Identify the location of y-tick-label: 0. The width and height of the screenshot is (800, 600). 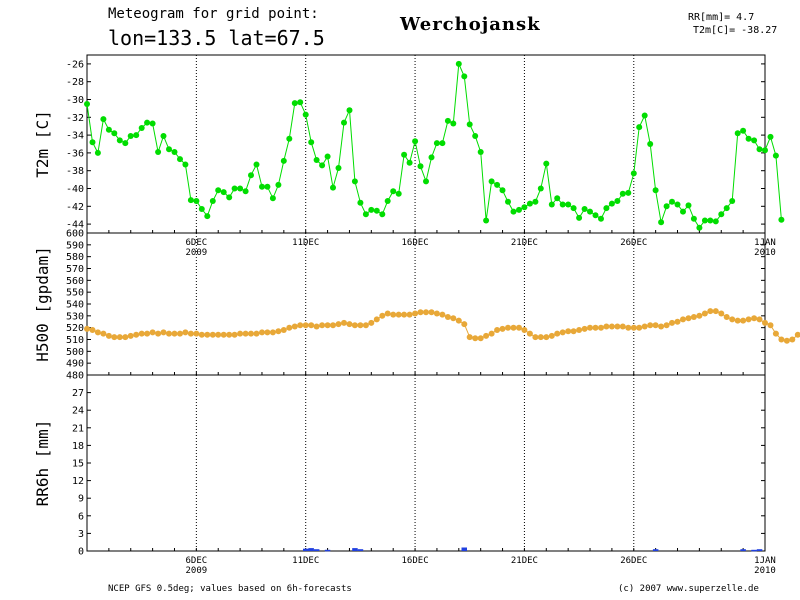
(81, 552).